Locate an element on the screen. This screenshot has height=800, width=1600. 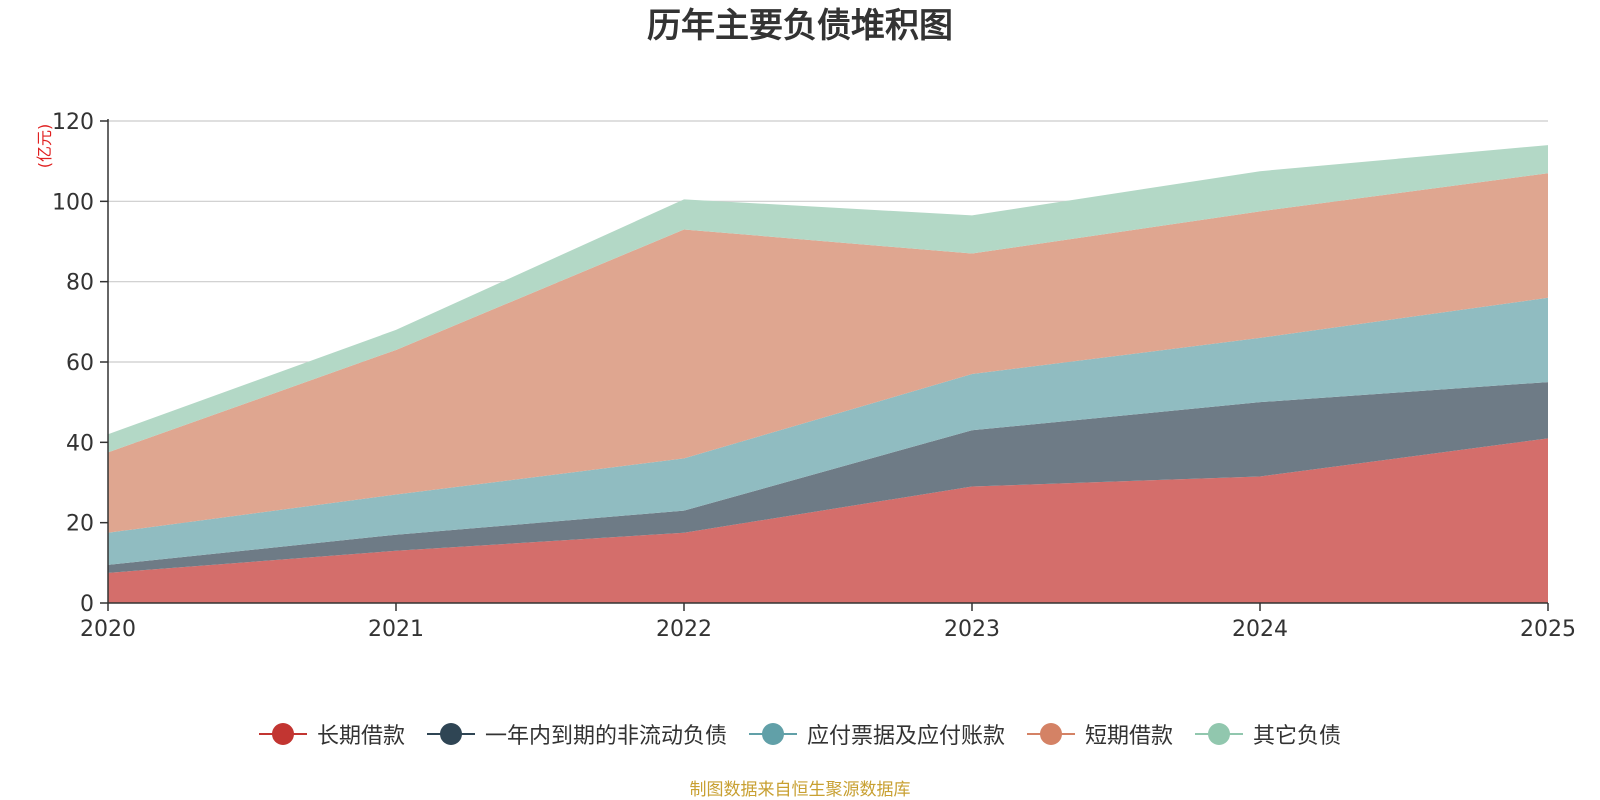
legend-item-1: 长期借款 is located at coordinates (331, 734).